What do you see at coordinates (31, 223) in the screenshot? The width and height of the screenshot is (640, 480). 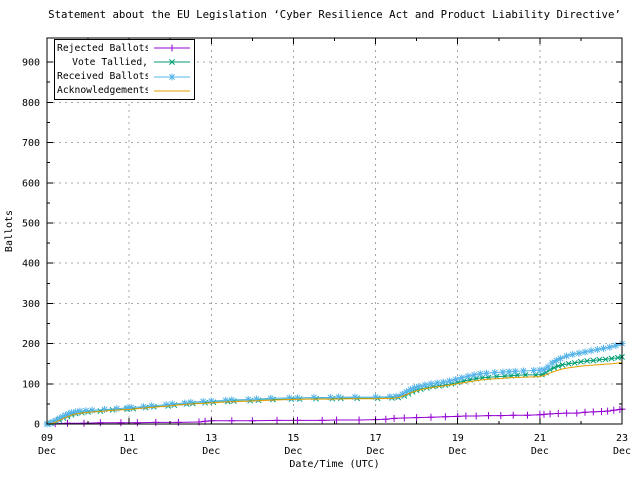 I see `y-tick-label: 500` at bounding box center [31, 223].